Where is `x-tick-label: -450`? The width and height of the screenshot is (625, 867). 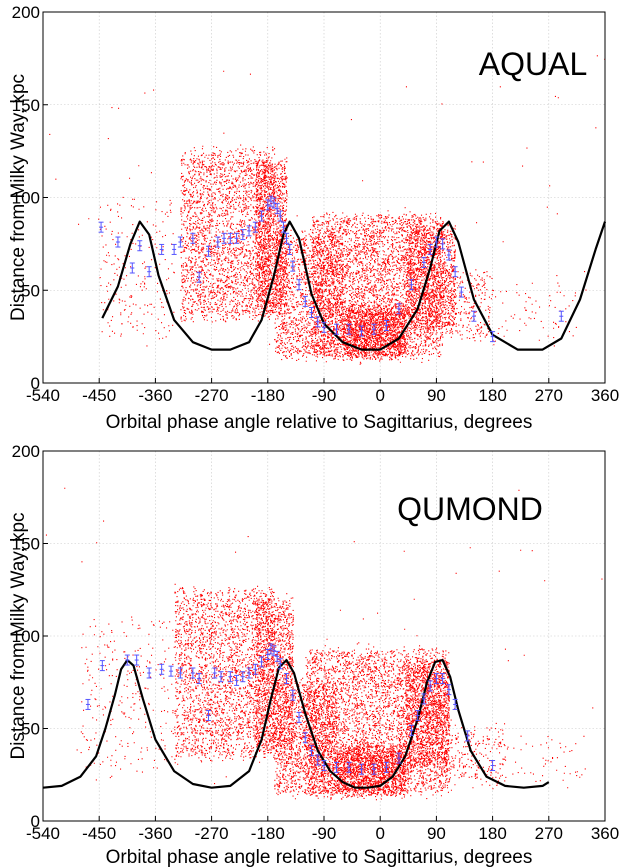
x-tick-label: -450 is located at coordinates (99, 395).